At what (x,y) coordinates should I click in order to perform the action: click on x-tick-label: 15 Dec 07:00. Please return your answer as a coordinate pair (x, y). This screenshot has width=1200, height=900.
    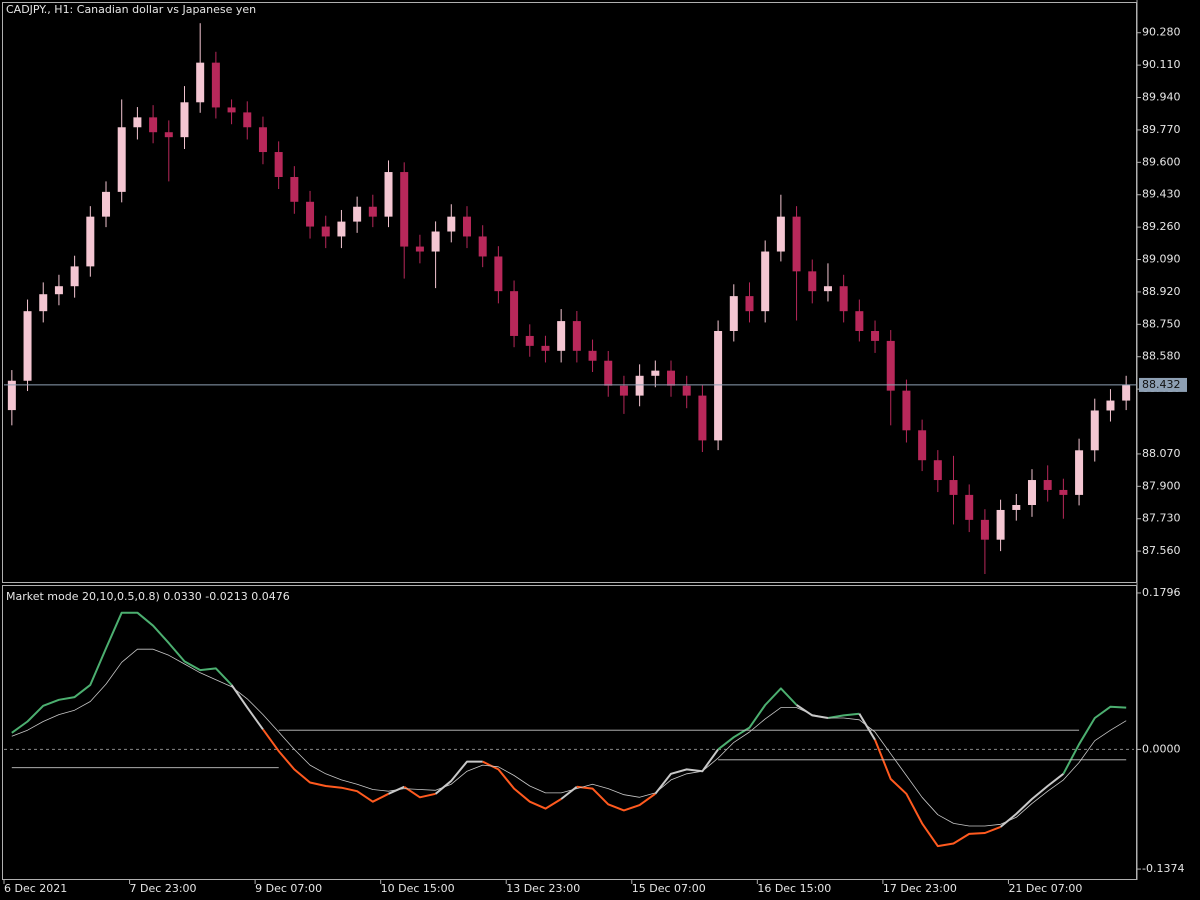
    Looking at the image, I should click on (669, 888).